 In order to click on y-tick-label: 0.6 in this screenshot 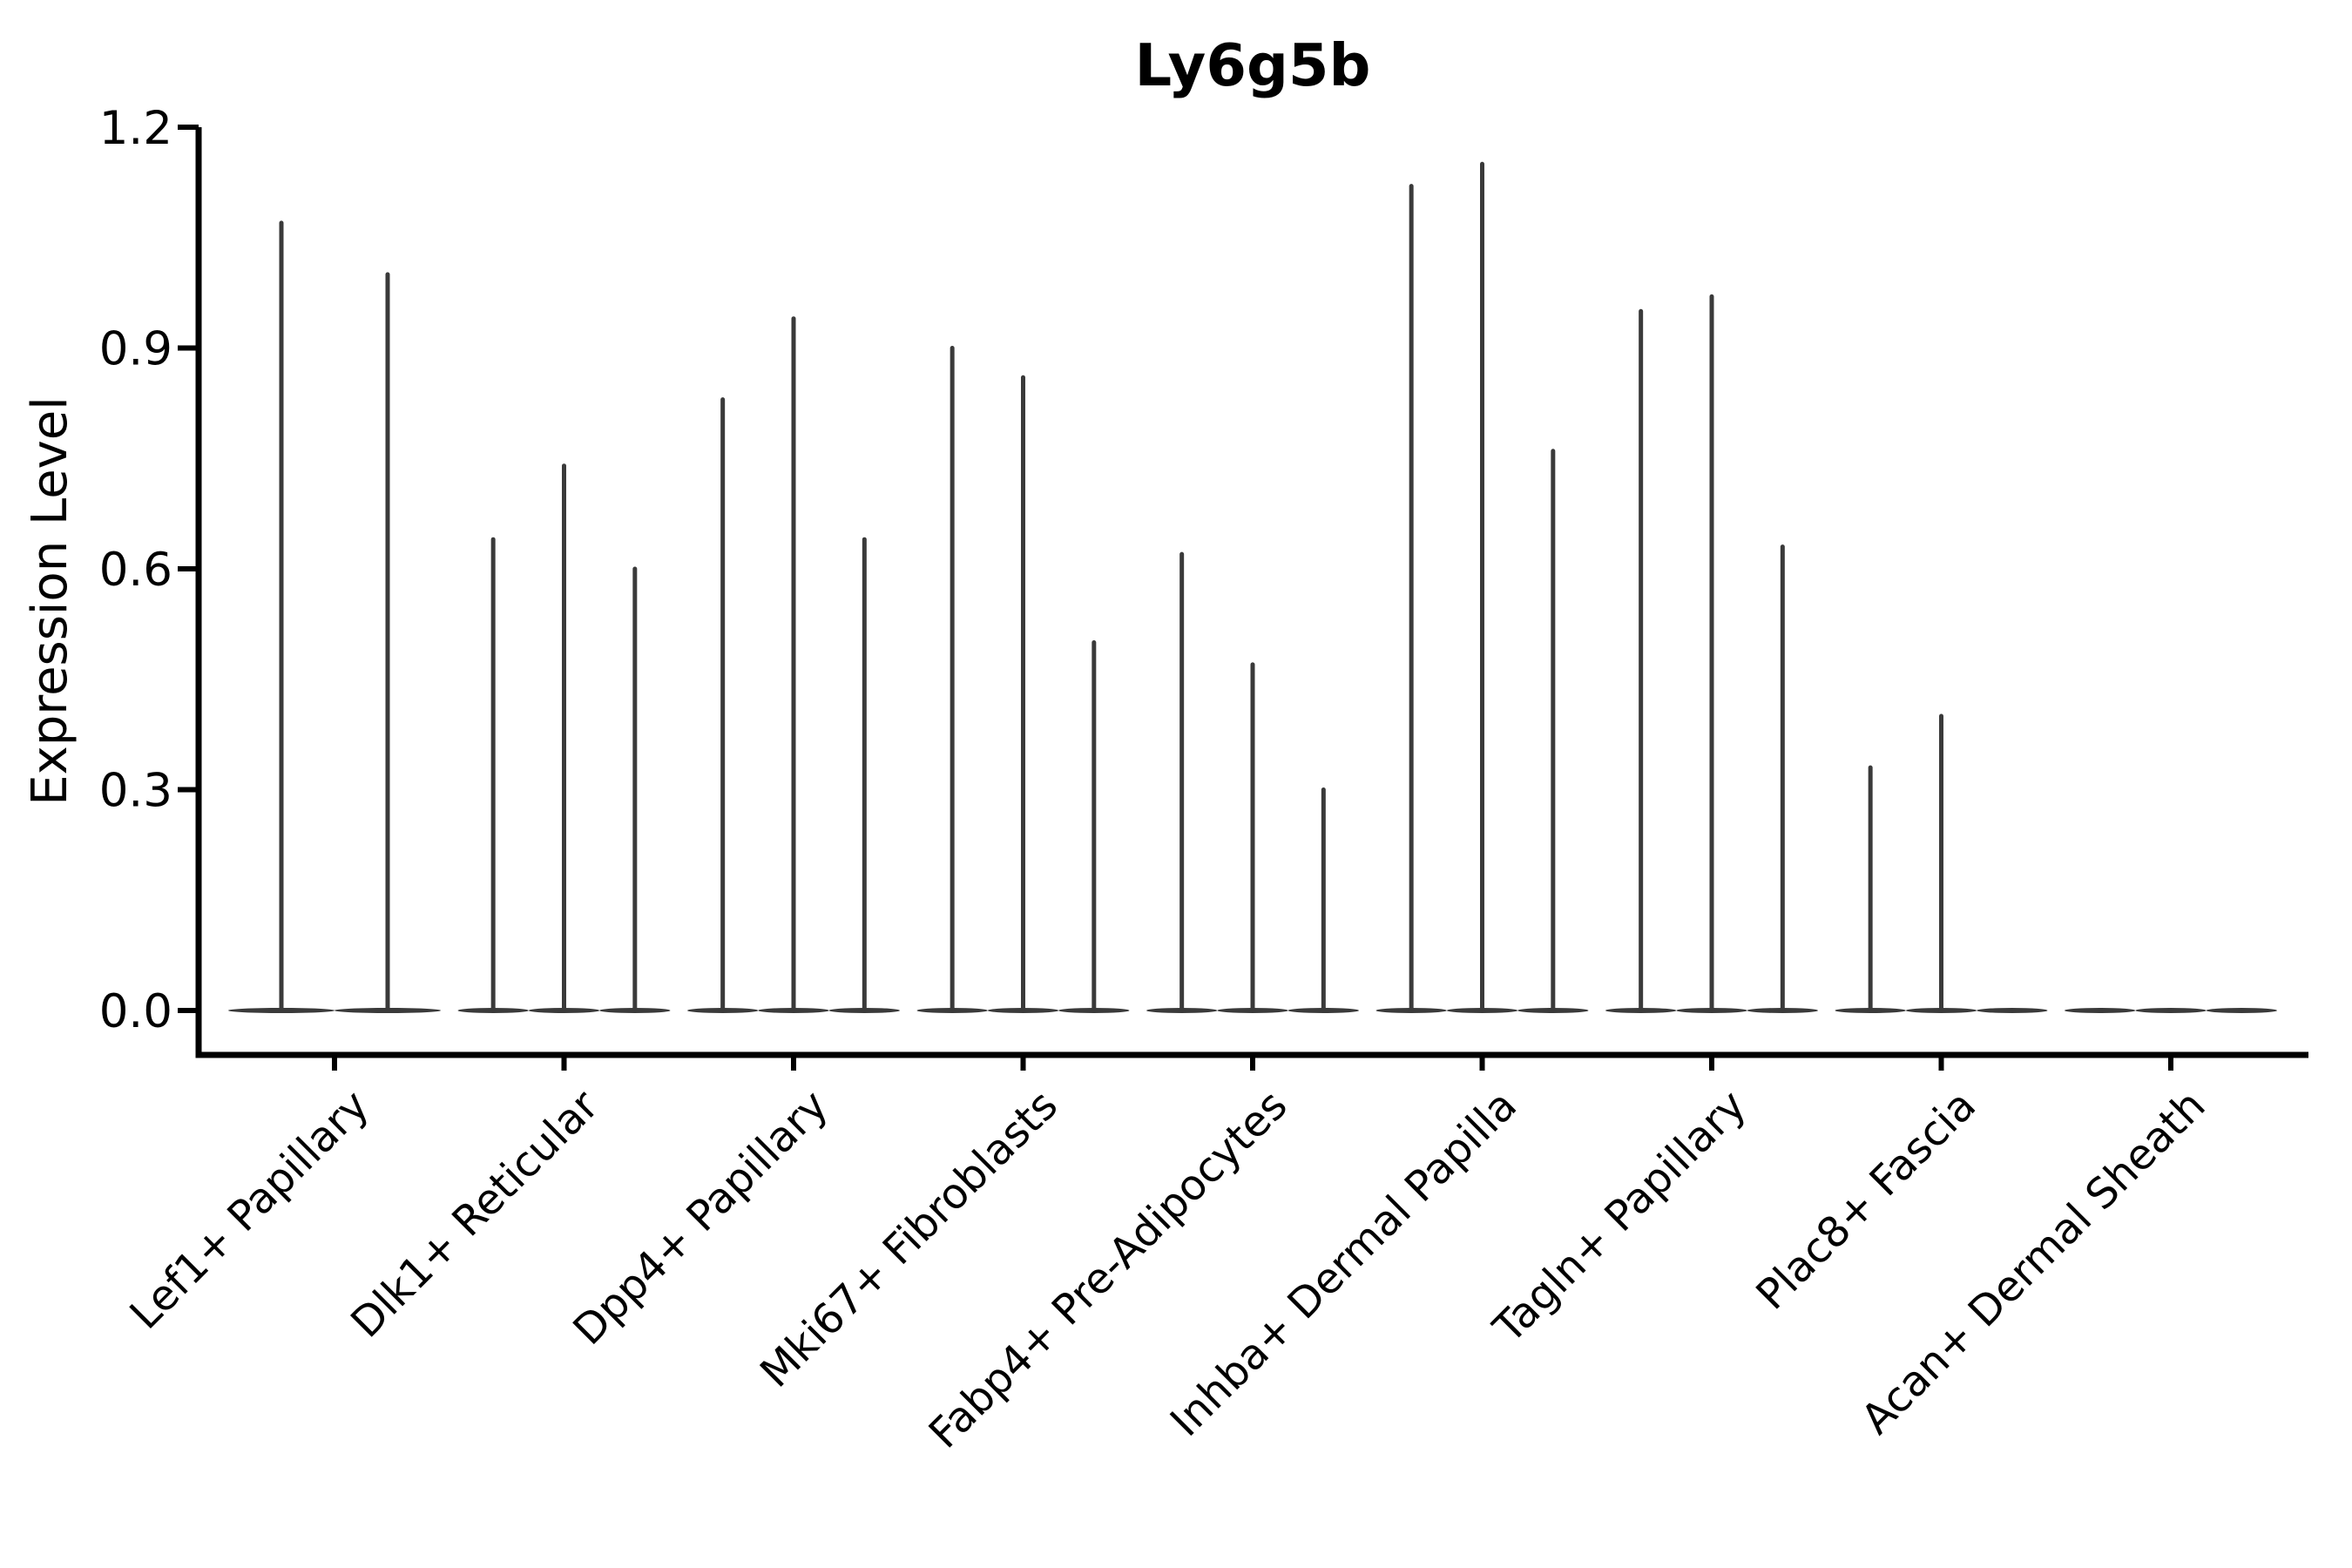, I will do `click(135, 570)`.